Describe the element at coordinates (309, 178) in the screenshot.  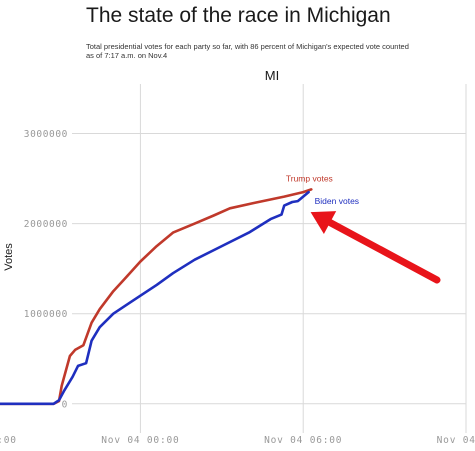
I see `trump-votes-label: Trump votes` at that location.